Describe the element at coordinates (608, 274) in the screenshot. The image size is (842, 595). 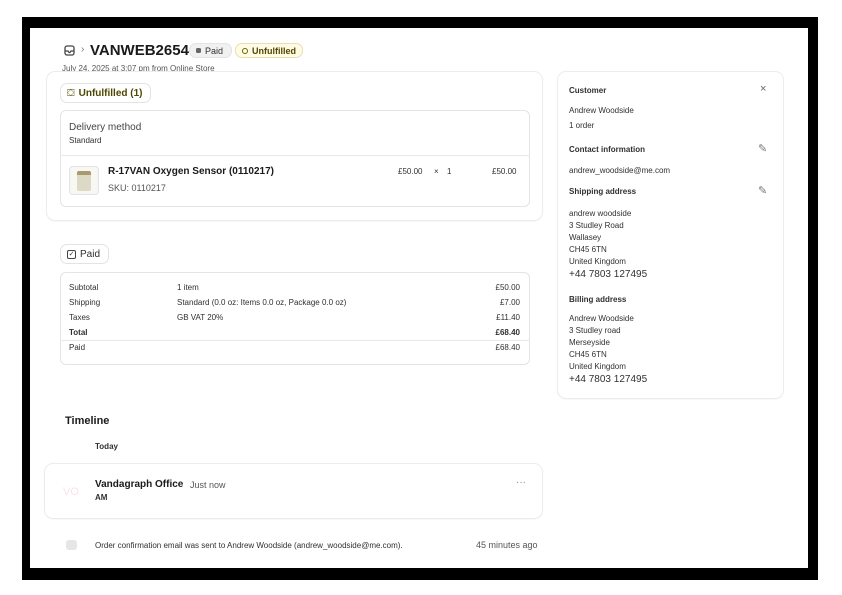
I see `shipping-phone: +44 7803 127495` at that location.